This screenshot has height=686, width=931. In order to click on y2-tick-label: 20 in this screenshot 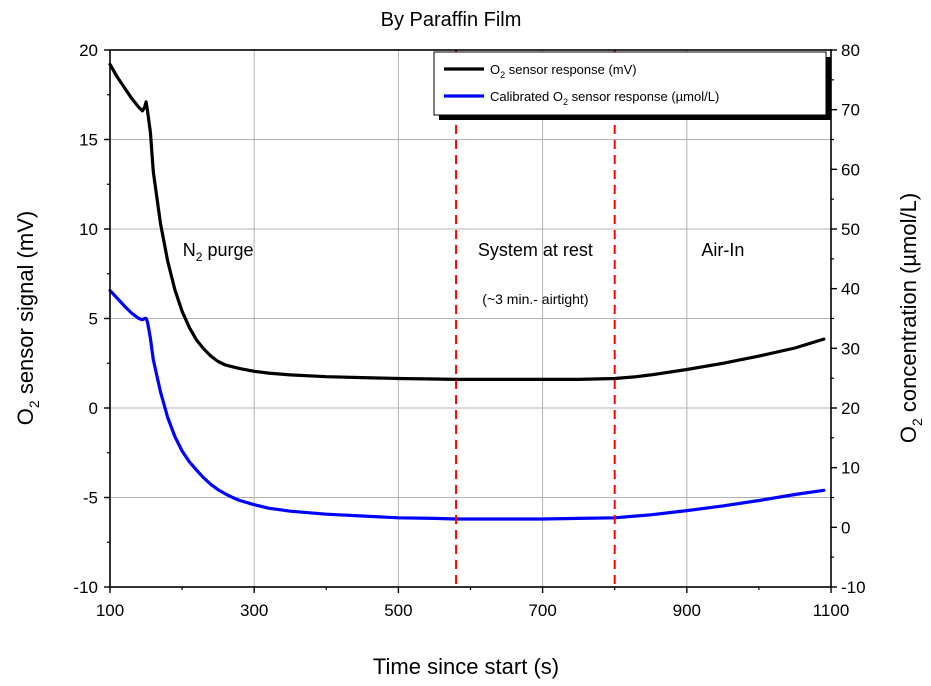, I will do `click(850, 408)`.